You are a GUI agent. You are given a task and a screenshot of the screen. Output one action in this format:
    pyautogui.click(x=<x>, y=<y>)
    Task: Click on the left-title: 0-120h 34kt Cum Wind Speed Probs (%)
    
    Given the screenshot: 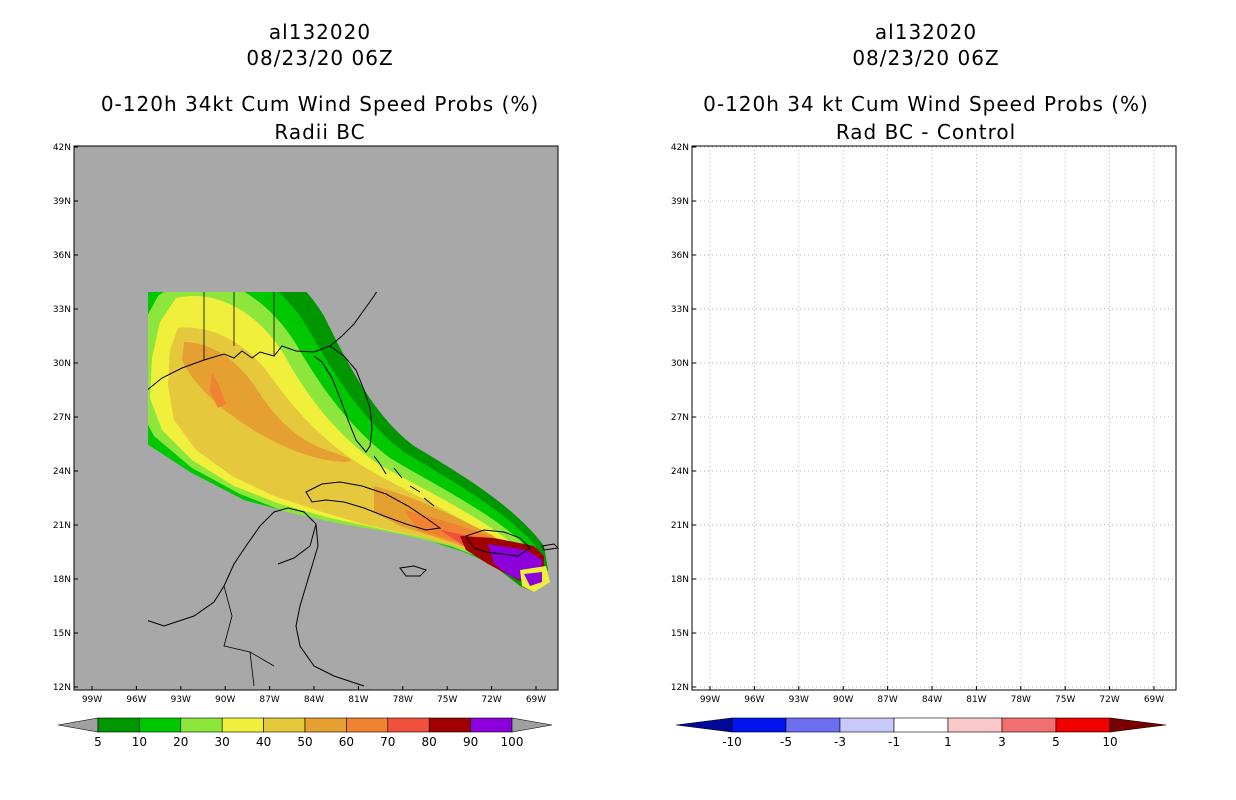 What is the action you would take?
    pyautogui.click(x=320, y=104)
    